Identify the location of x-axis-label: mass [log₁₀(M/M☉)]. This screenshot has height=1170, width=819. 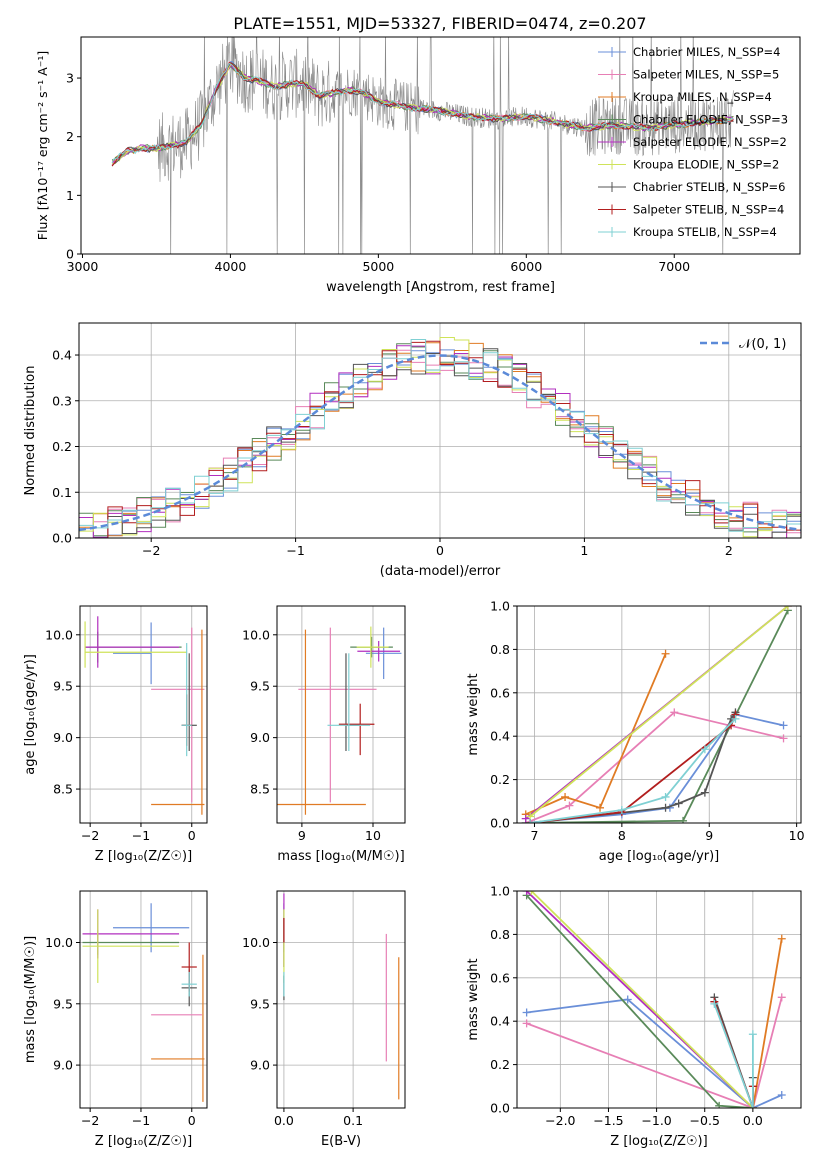
(340, 856).